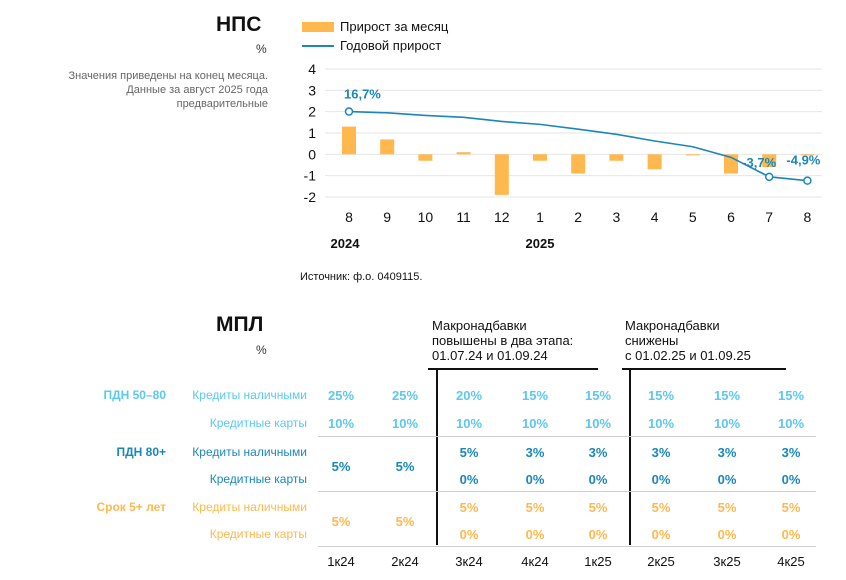 The image size is (846, 580). I want to click on table-cell: 20%, so click(469, 395).